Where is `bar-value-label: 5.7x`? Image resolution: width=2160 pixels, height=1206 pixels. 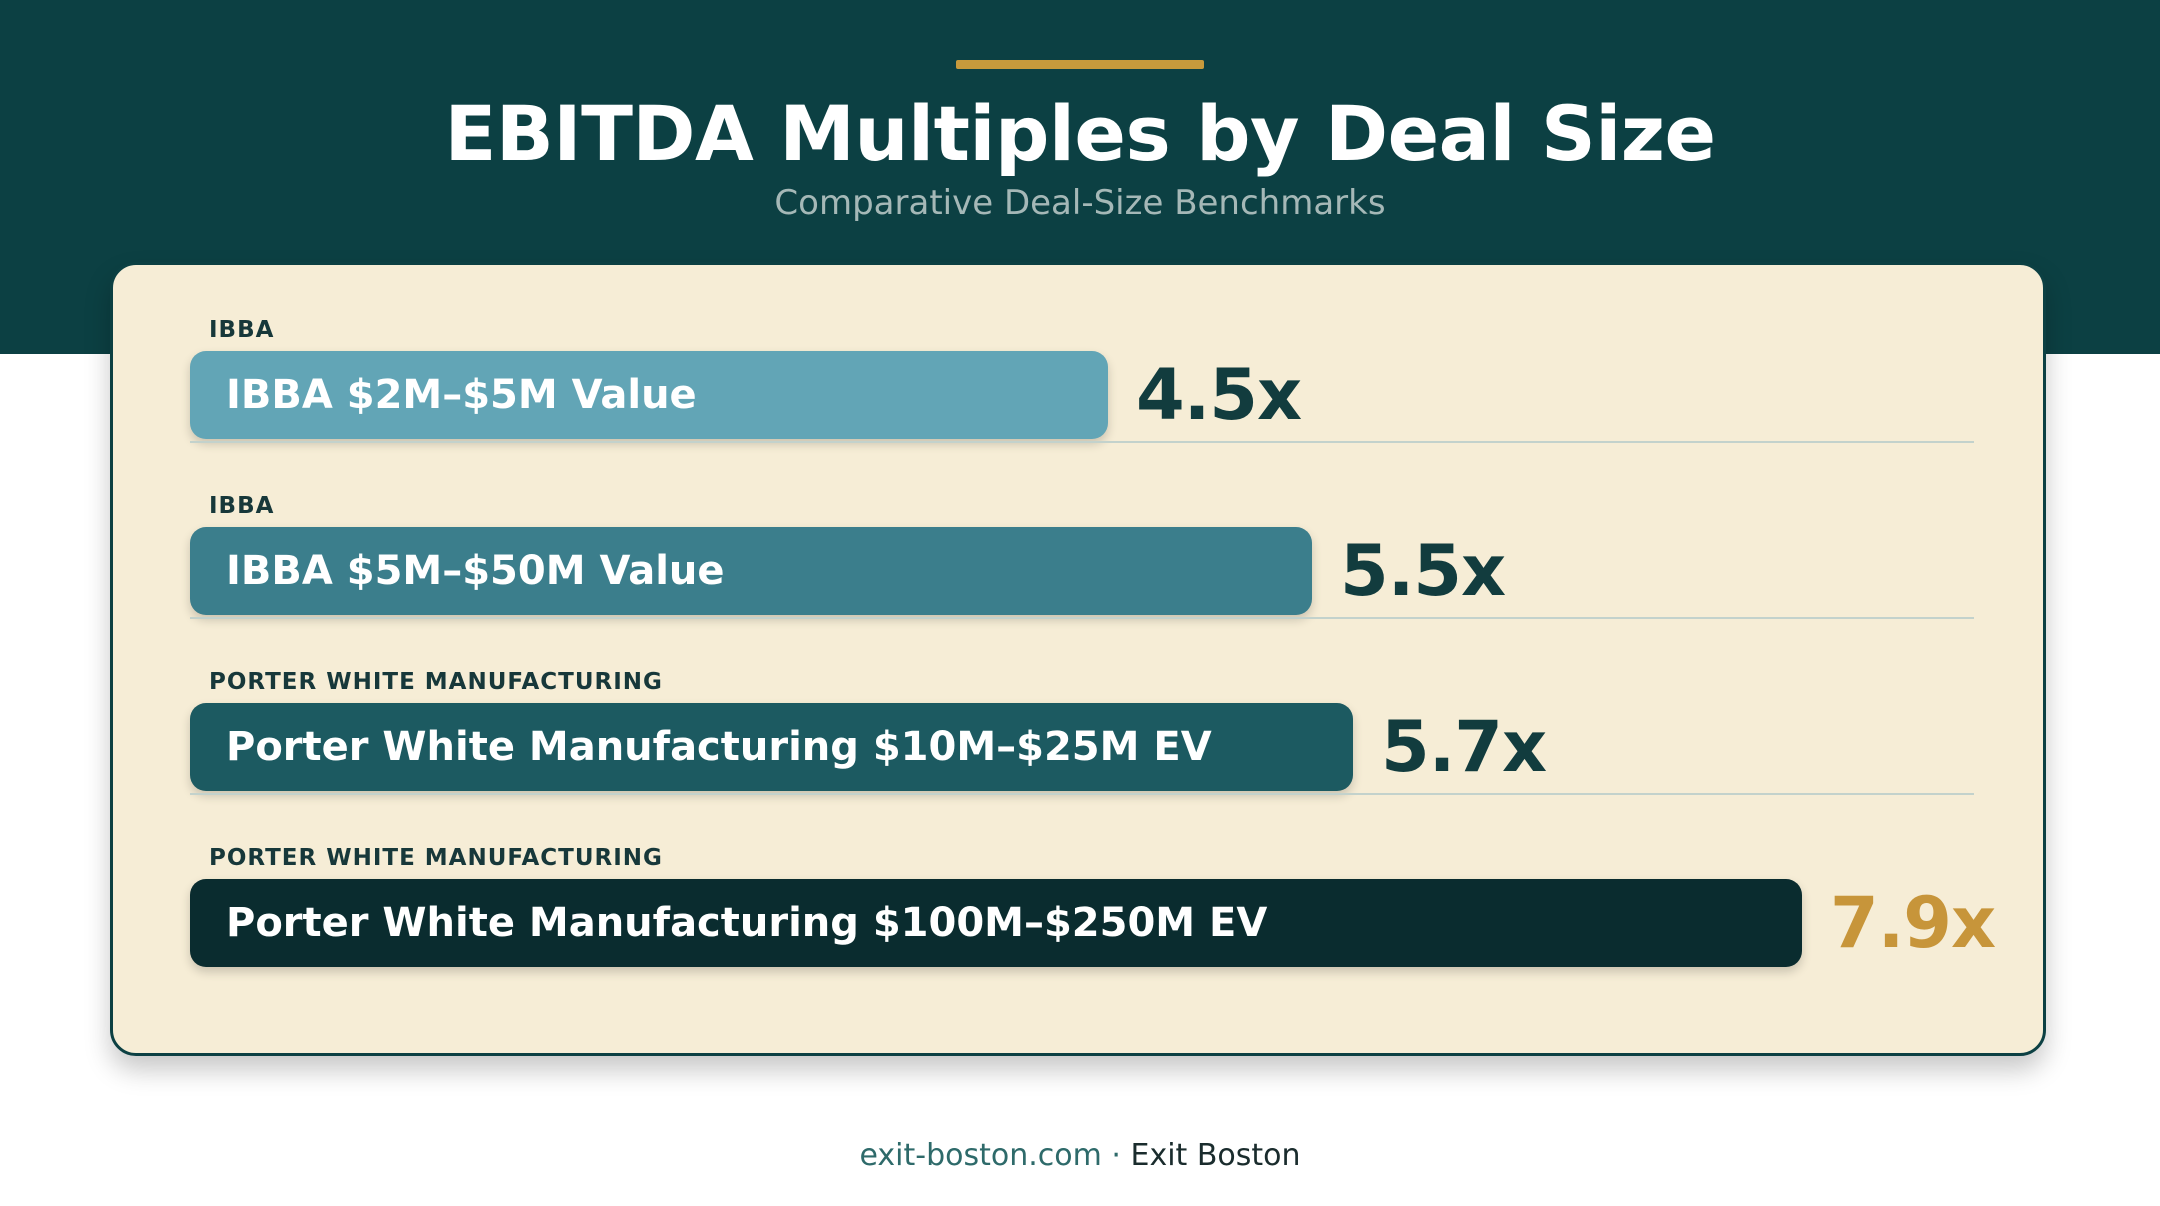 bar-value-label: 5.7x is located at coordinates (1464, 747).